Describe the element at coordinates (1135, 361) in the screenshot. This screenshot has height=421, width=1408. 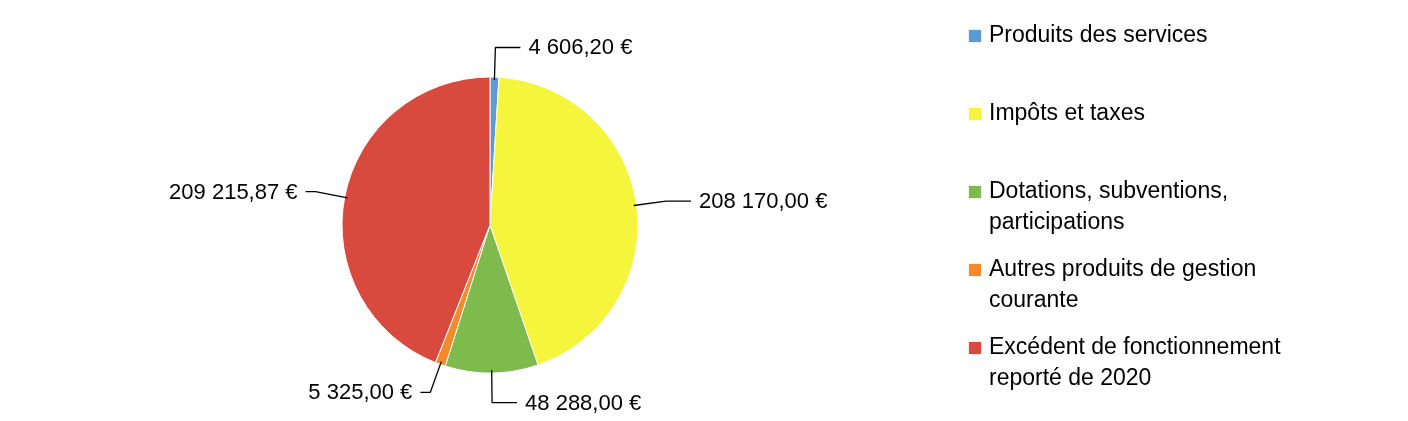
I see `legend-label: Excédent de fonctionnement reporté de 2020` at that location.